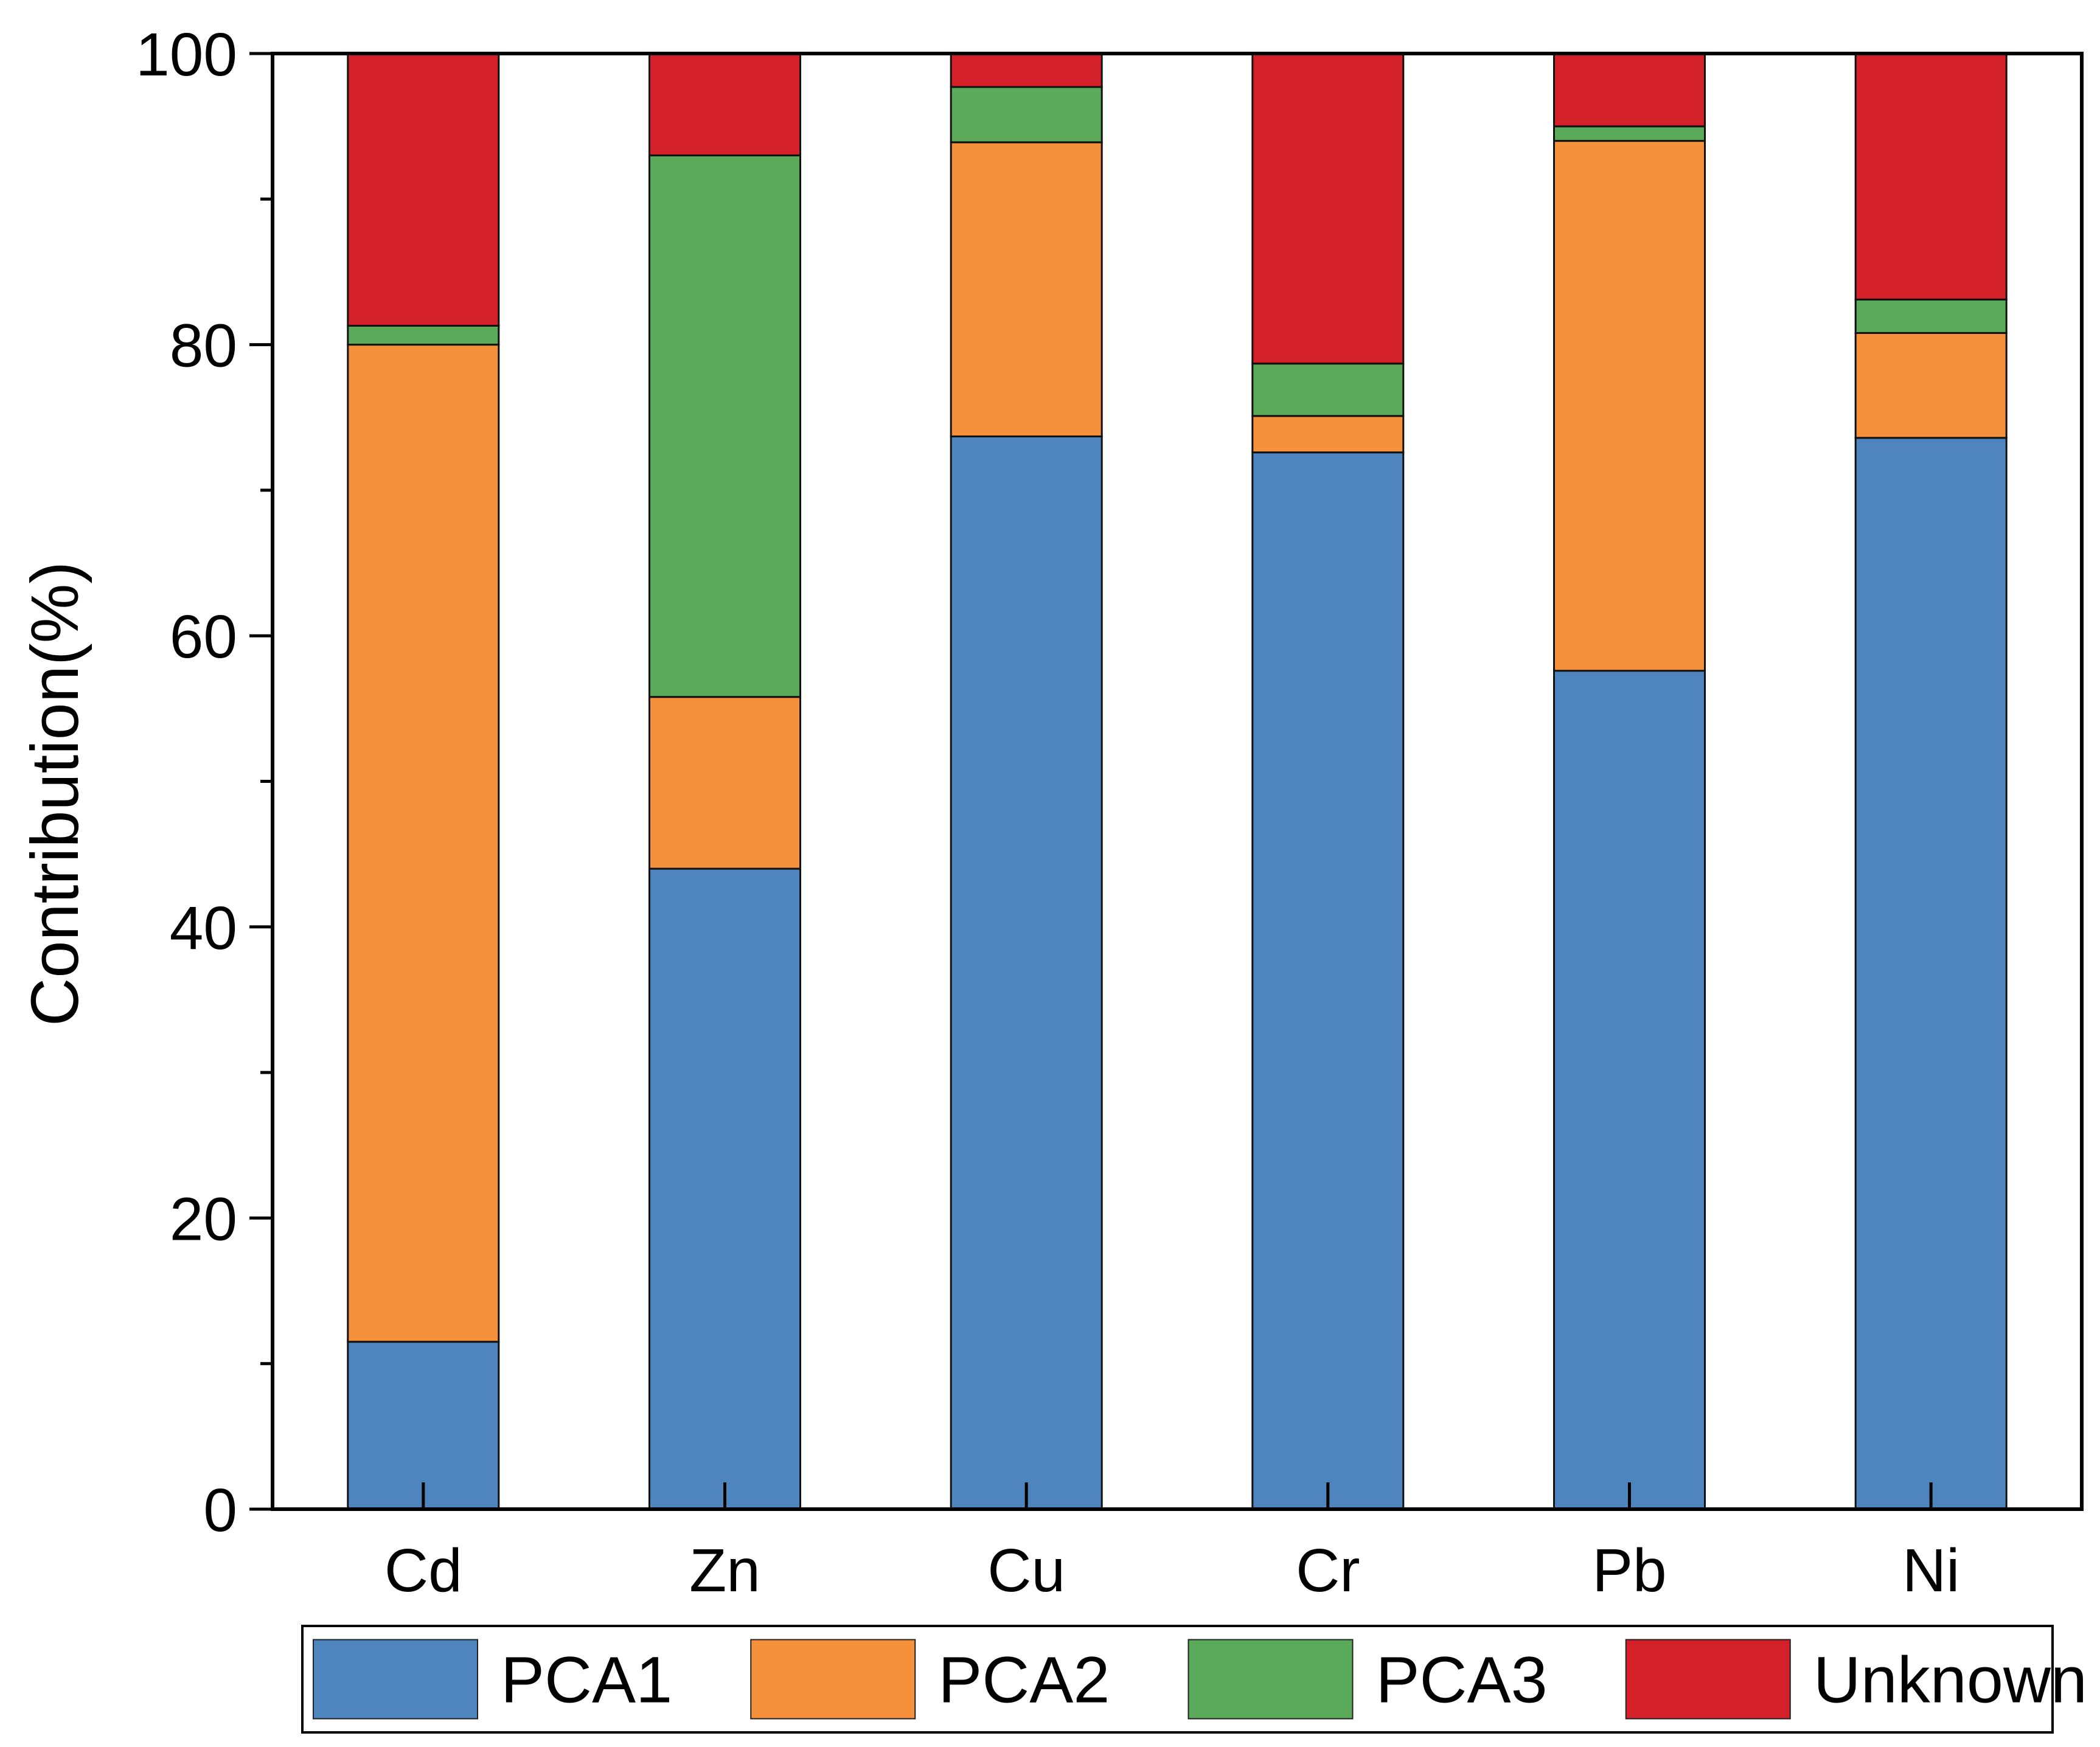 This screenshot has width=2100, height=1747. Describe the element at coordinates (1328, 390) in the screenshot. I see `bar-cr-pca3` at that location.